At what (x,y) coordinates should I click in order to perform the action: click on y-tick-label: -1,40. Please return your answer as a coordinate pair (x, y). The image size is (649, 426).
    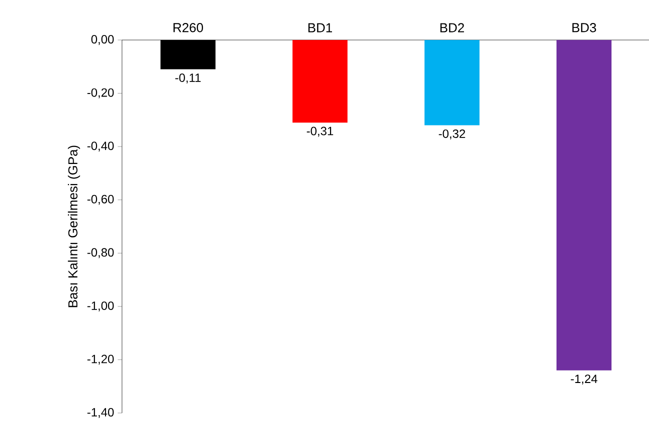
    Looking at the image, I should click on (100, 413).